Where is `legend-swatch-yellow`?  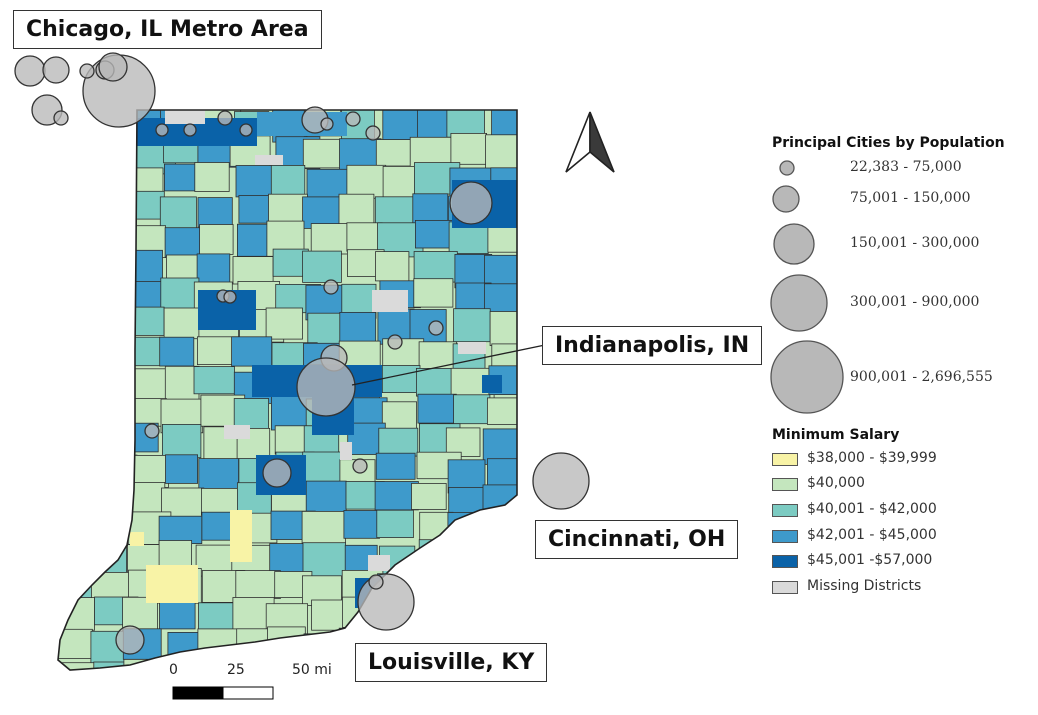 legend-swatch-yellow is located at coordinates (785, 459).